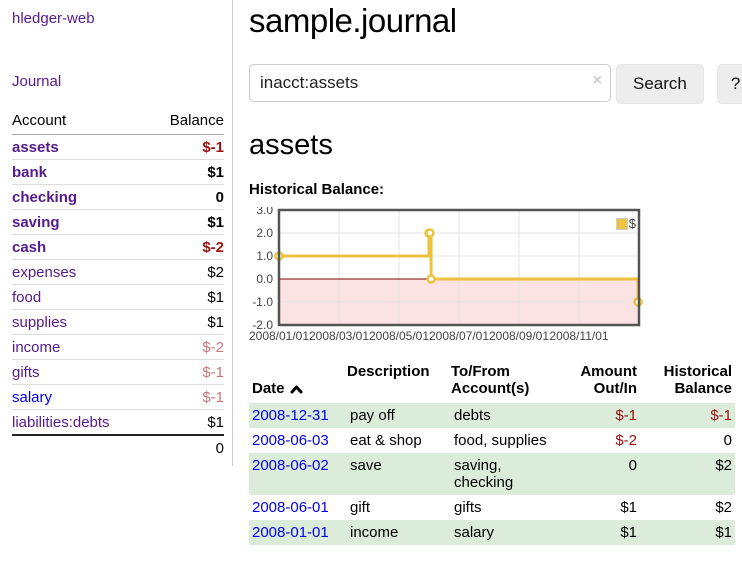 The height and width of the screenshot is (582, 742). Describe the element at coordinates (186, 197) in the screenshot. I see `account-balance: 0` at that location.